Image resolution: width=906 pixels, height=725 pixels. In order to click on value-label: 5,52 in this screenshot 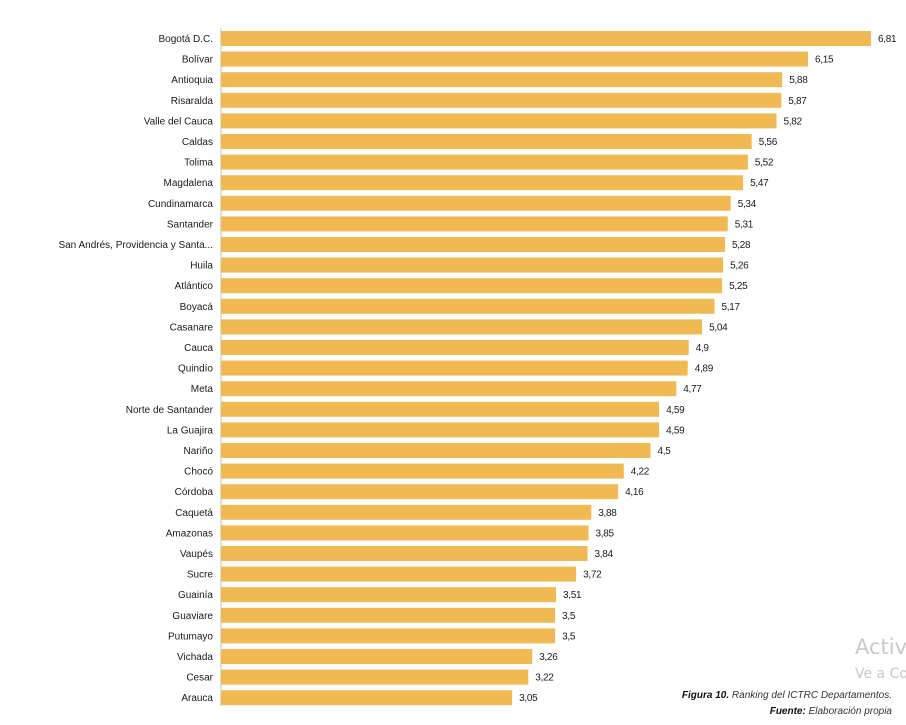, I will do `click(764, 163)`.